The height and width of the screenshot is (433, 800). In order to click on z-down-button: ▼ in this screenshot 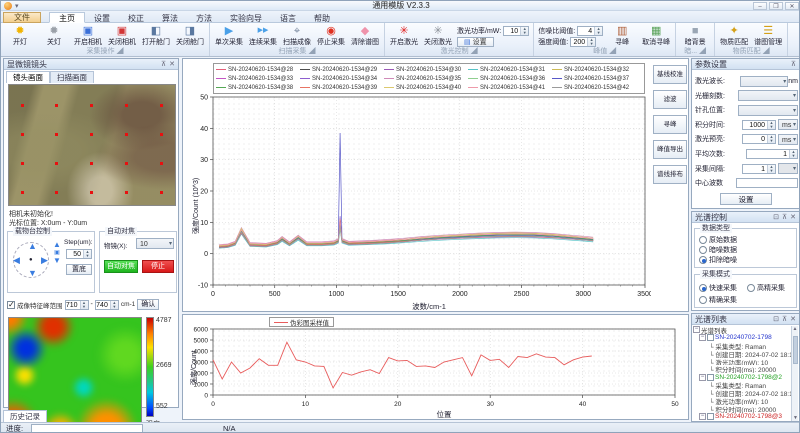, I will do `click(57, 260)`.